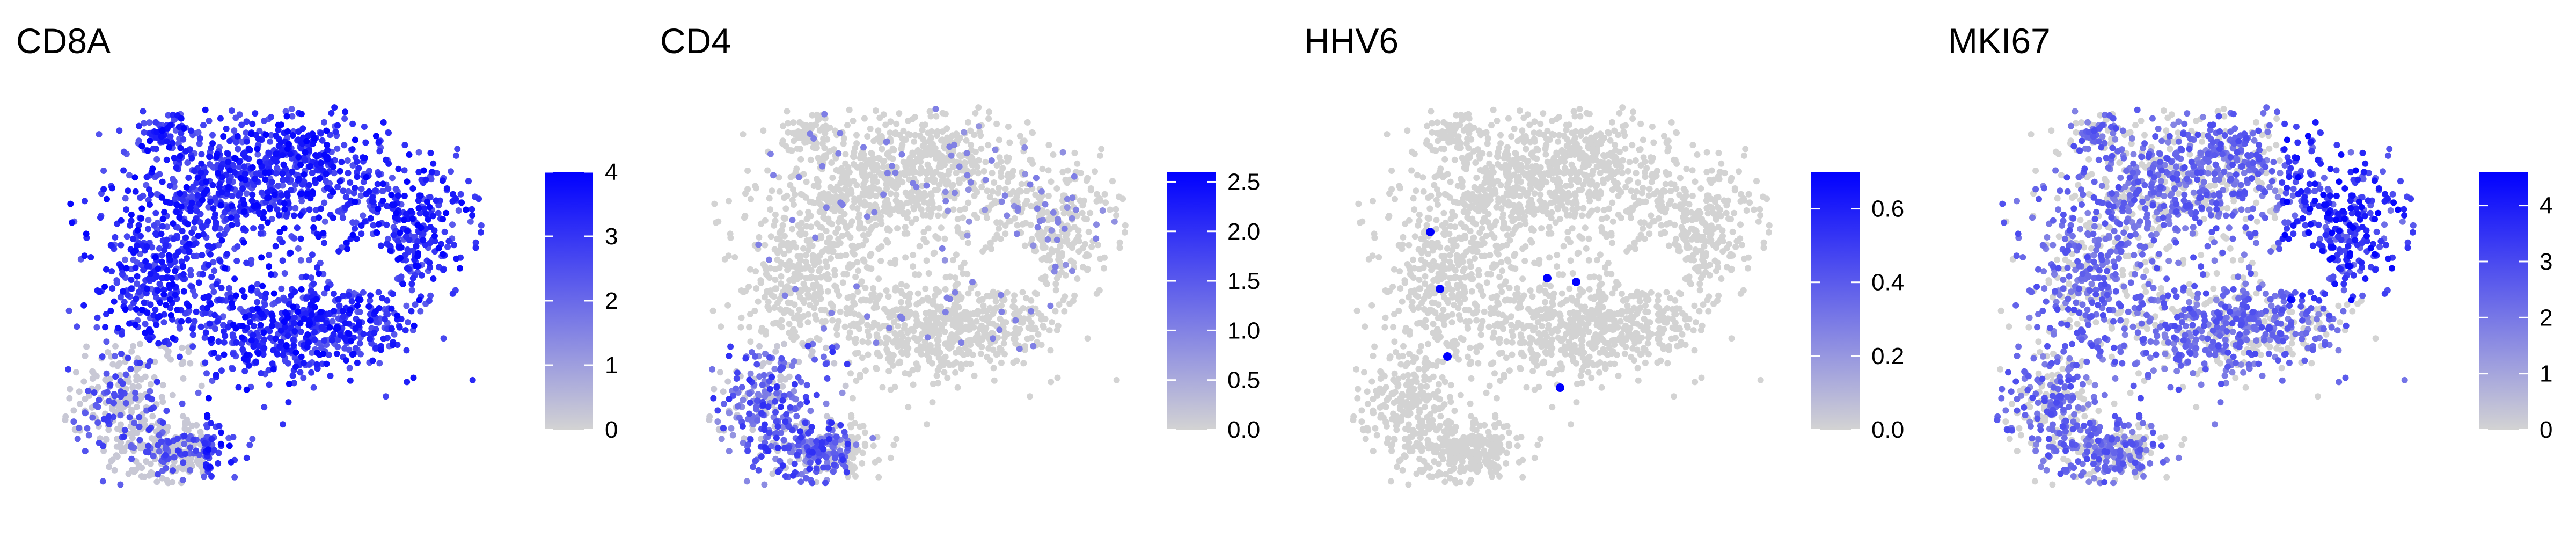  What do you see at coordinates (273, 296) in the screenshot?
I see `cell-points` at bounding box center [273, 296].